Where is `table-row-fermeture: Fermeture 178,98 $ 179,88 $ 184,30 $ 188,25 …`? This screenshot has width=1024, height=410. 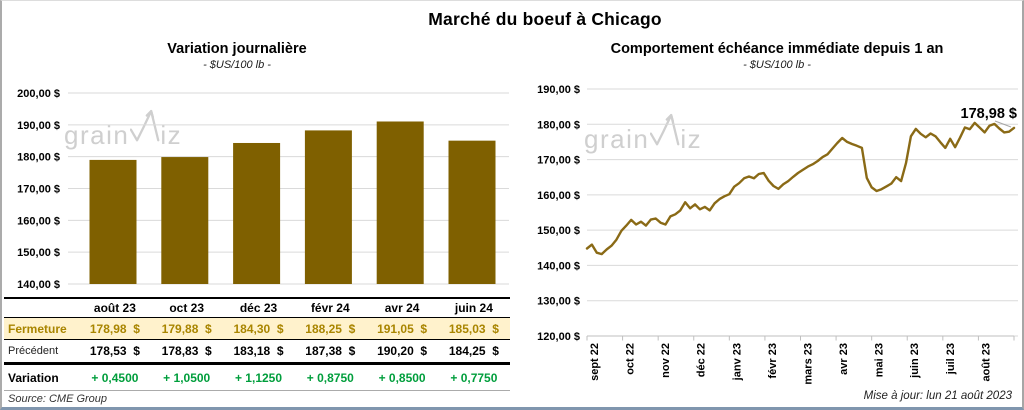 table-row-fermeture: Fermeture 178,98 $ 179,88 $ 184,30 $ 188,25 … is located at coordinates (257, 329).